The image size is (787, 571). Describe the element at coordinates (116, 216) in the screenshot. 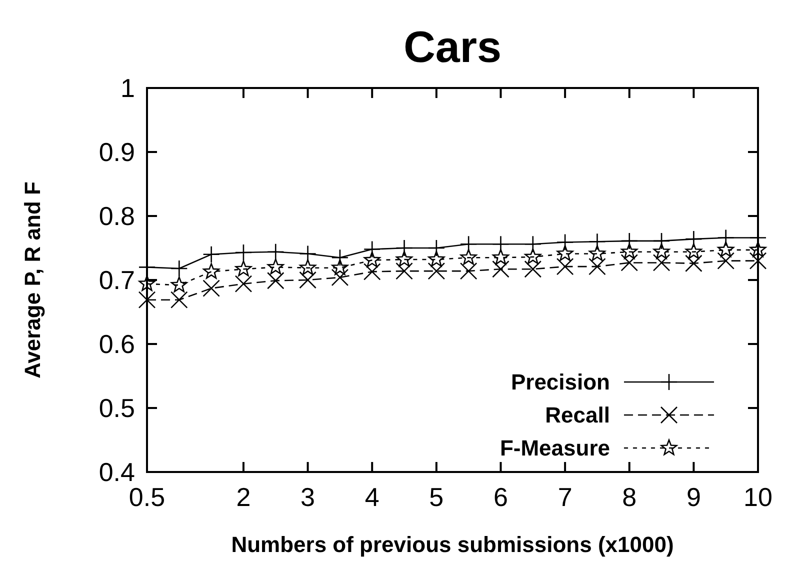

I see `y-tick-label: 0.8` at that location.